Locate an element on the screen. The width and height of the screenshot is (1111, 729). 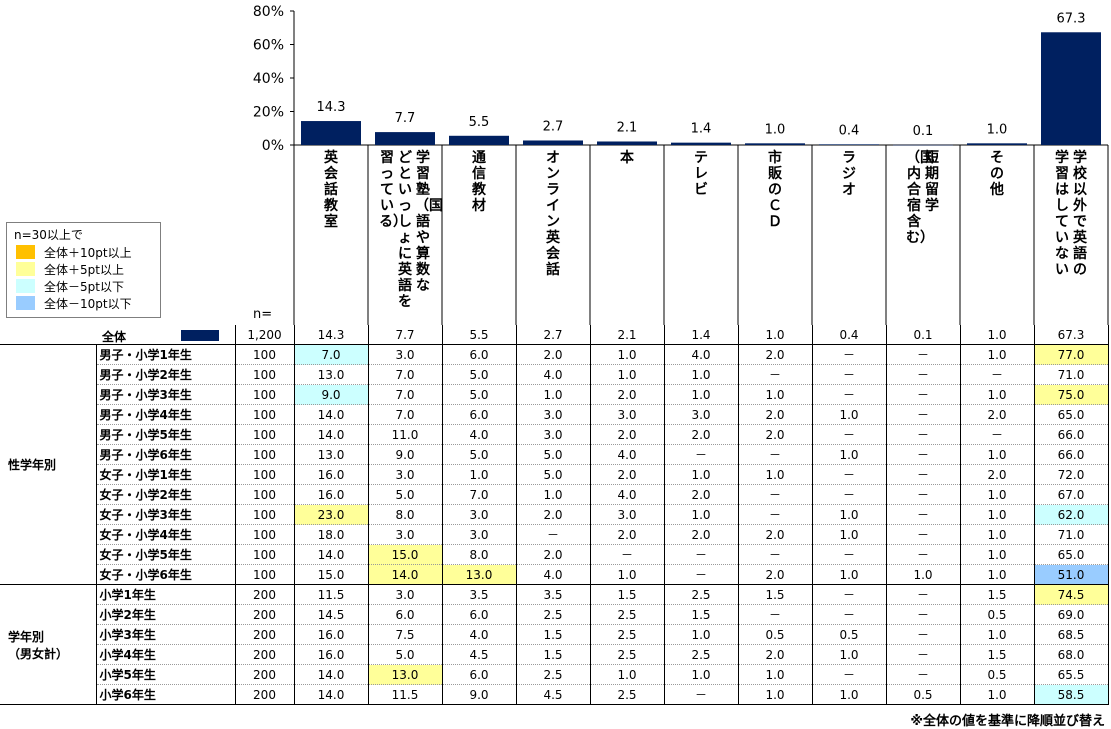
category-label-line: どといっしょに英語を is located at coordinates (405, 230).